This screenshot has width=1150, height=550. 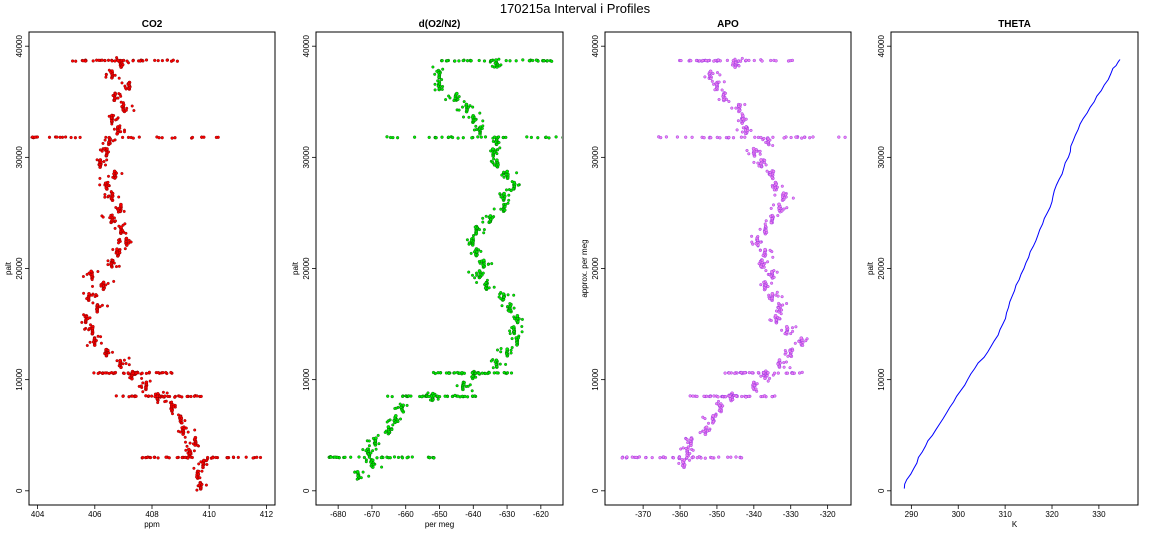 I want to click on plot-area, so click(x=1012, y=274).